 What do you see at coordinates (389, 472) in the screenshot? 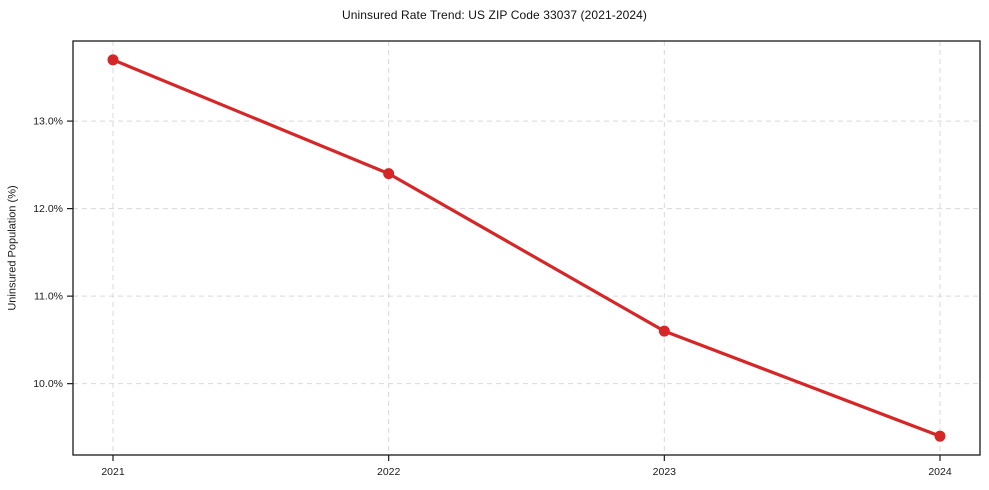
I see `x-tick-label: 2022` at bounding box center [389, 472].